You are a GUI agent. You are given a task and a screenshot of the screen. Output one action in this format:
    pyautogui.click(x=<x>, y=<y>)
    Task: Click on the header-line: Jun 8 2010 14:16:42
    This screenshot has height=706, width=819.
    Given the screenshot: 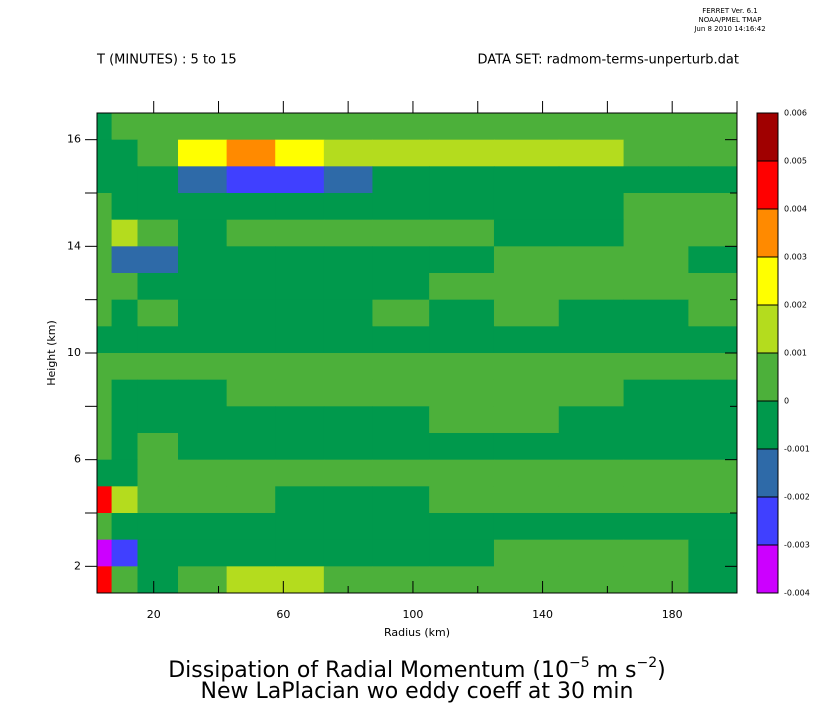 What is the action you would take?
    pyautogui.click(x=729, y=29)
    